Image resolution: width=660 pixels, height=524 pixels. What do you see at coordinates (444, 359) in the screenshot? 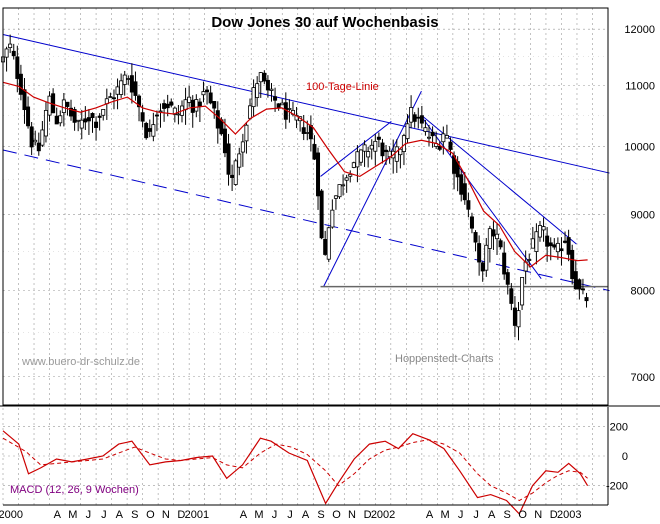
I see `source-label: Hoppenstedt-Charts` at bounding box center [444, 359].